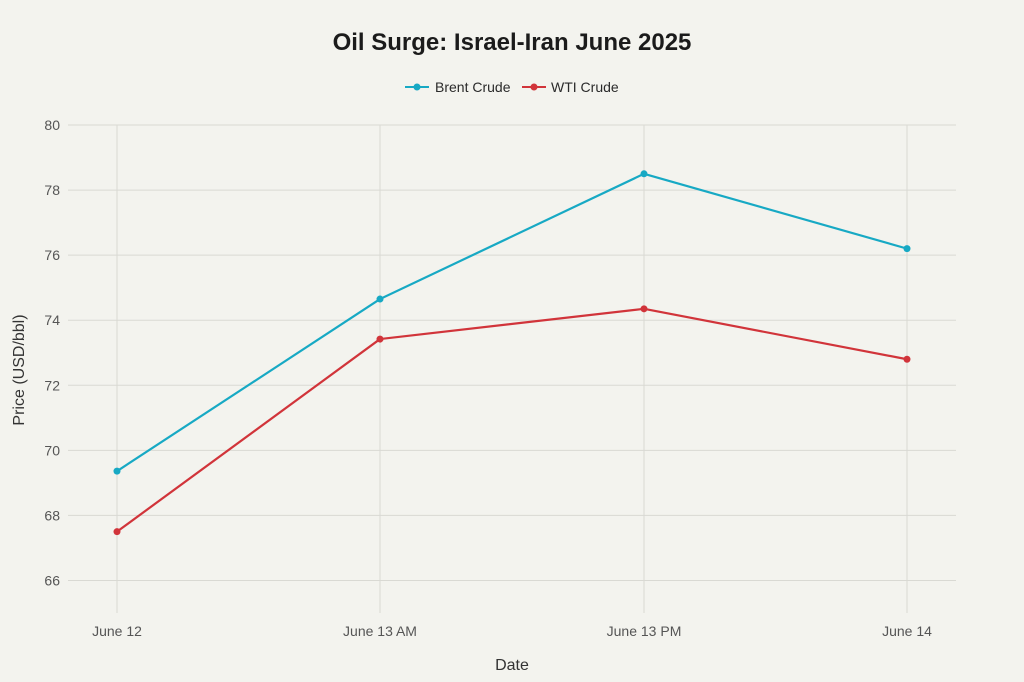  Describe the element at coordinates (52, 352) in the screenshot. I see `y-axis-ticks: 66 68 70 72 74 76 78 80` at that location.